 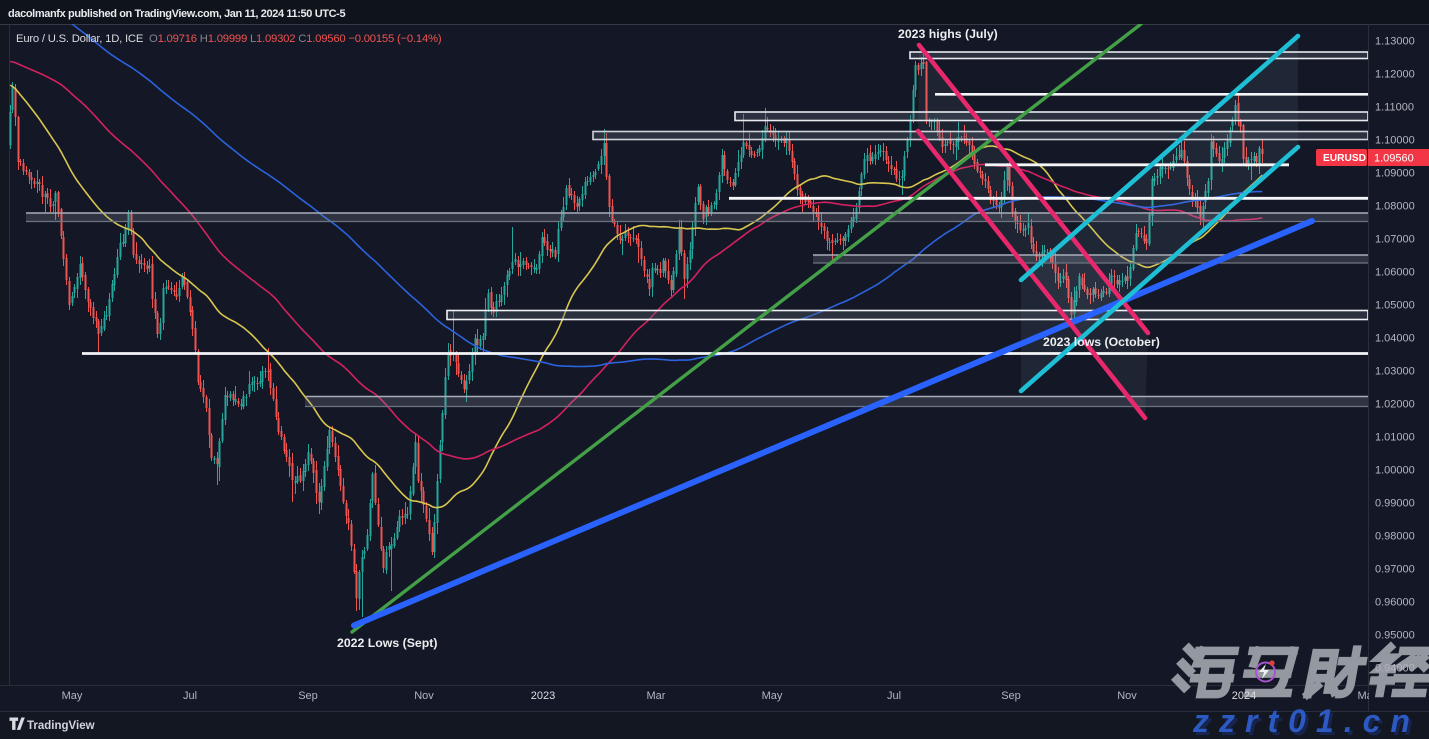 I want to click on svg-text: 1.08000, so click(x=1395, y=207).